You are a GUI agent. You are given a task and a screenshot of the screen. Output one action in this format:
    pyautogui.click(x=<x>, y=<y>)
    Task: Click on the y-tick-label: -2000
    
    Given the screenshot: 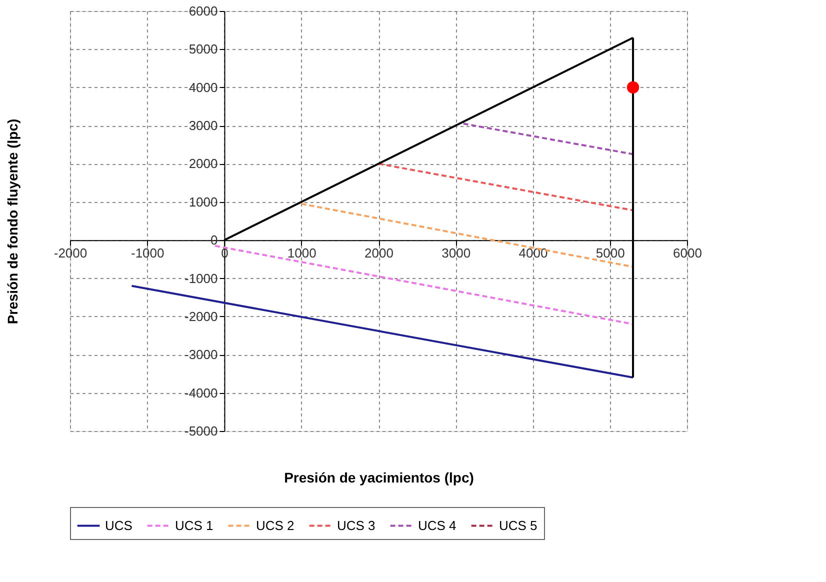 What is the action you would take?
    pyautogui.click(x=201, y=316)
    